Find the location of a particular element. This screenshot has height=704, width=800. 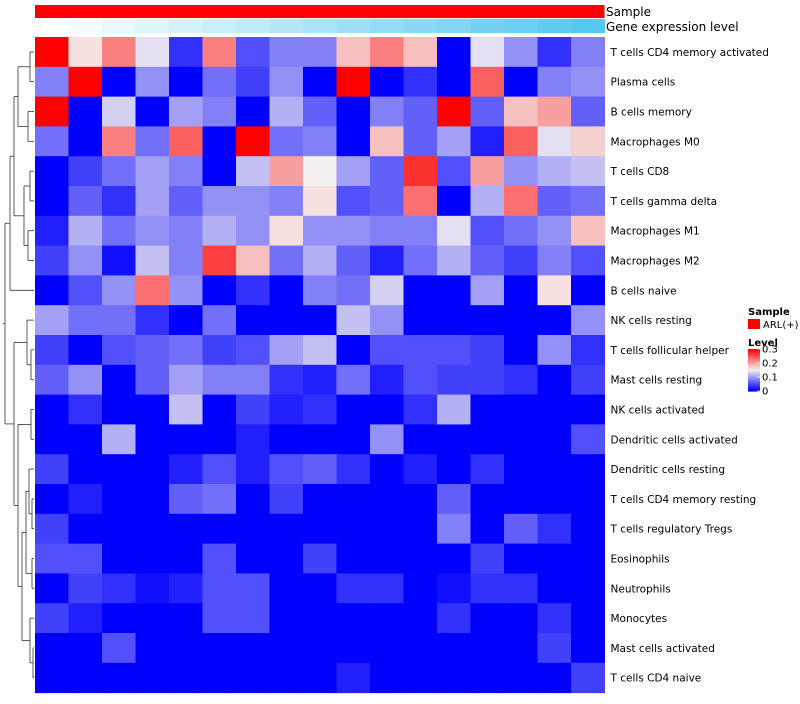

row-label: Dendritic cells activated is located at coordinates (674, 440).